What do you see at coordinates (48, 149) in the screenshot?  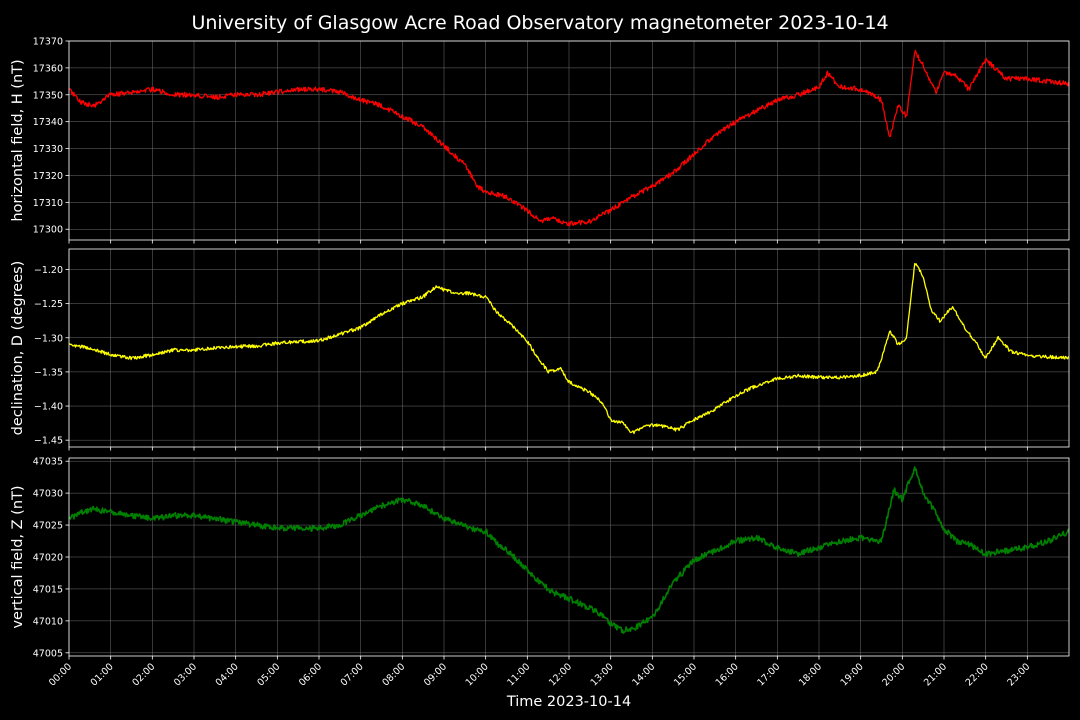 I see `y-tick-label: 17330` at bounding box center [48, 149].